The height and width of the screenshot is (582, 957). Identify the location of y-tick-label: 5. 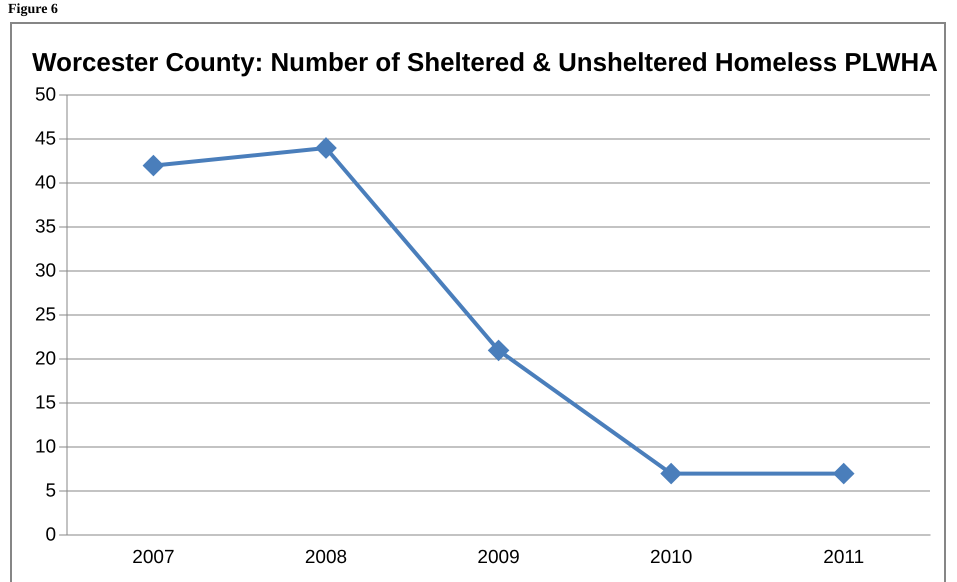
(51, 491).